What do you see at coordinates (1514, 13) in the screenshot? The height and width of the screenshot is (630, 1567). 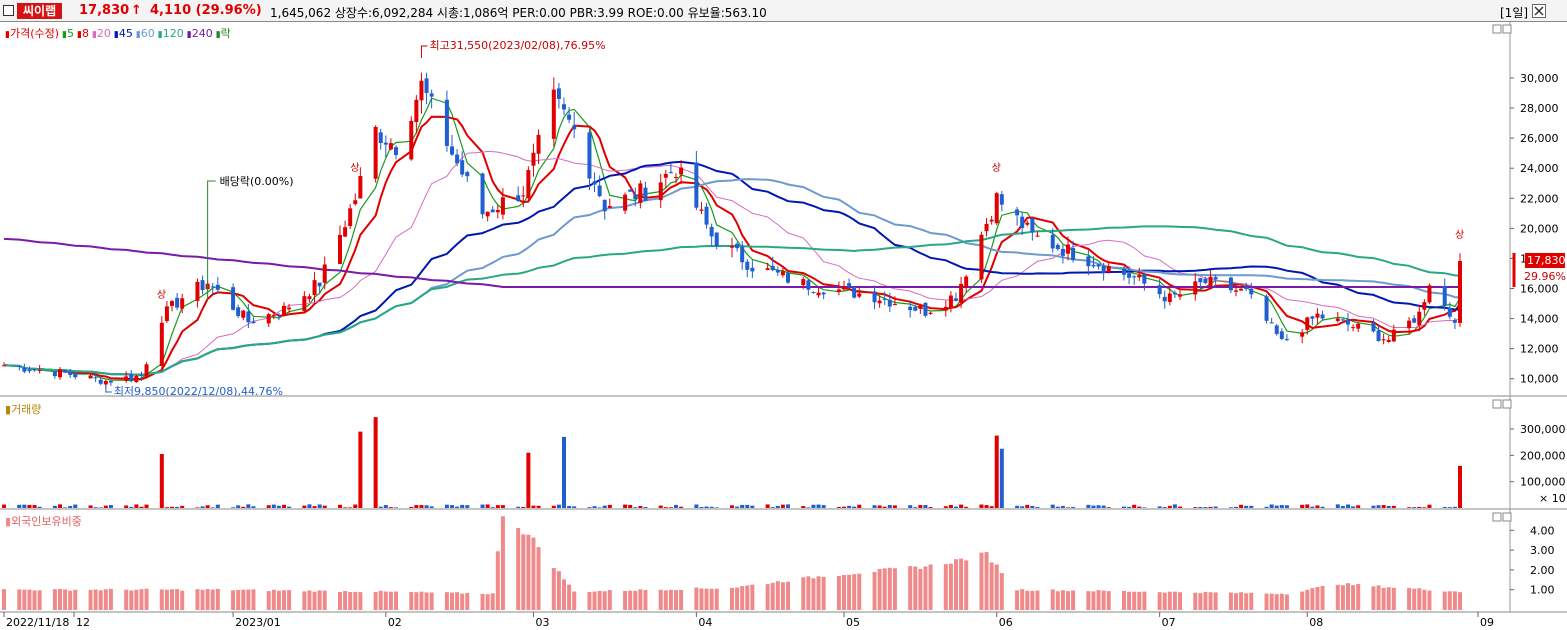 I see `period-selector: [1일]` at bounding box center [1514, 13].